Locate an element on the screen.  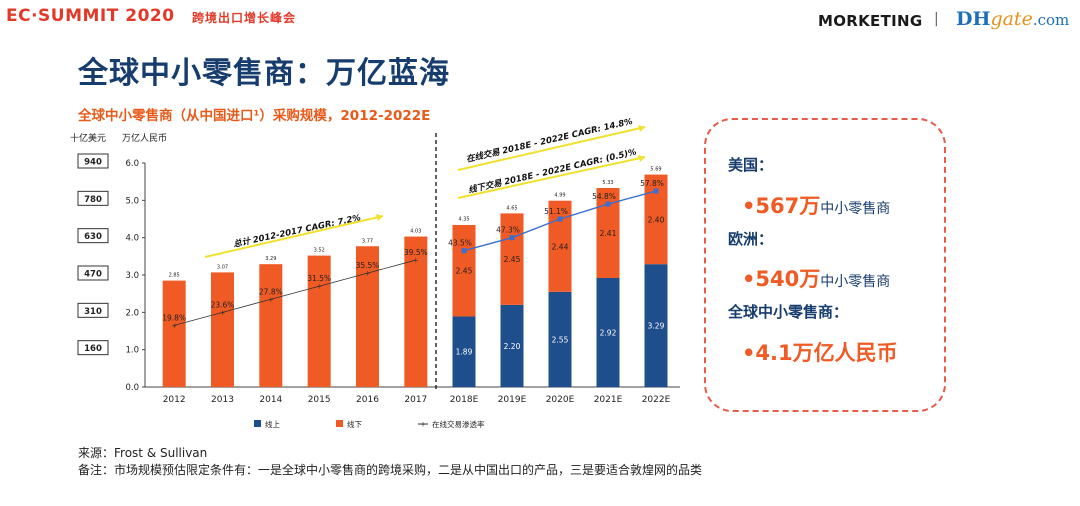
dhgate-logo-gate: gate is located at coordinates (1011, 19).